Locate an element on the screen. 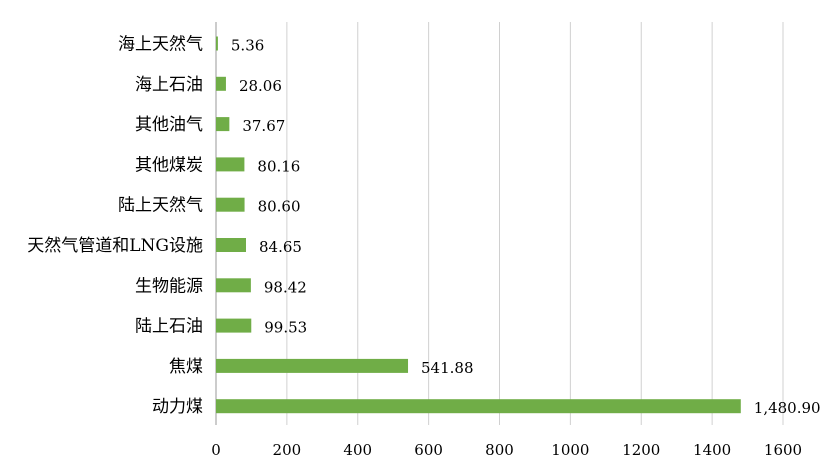  category-label: 陆上石油 is located at coordinates (169, 327).